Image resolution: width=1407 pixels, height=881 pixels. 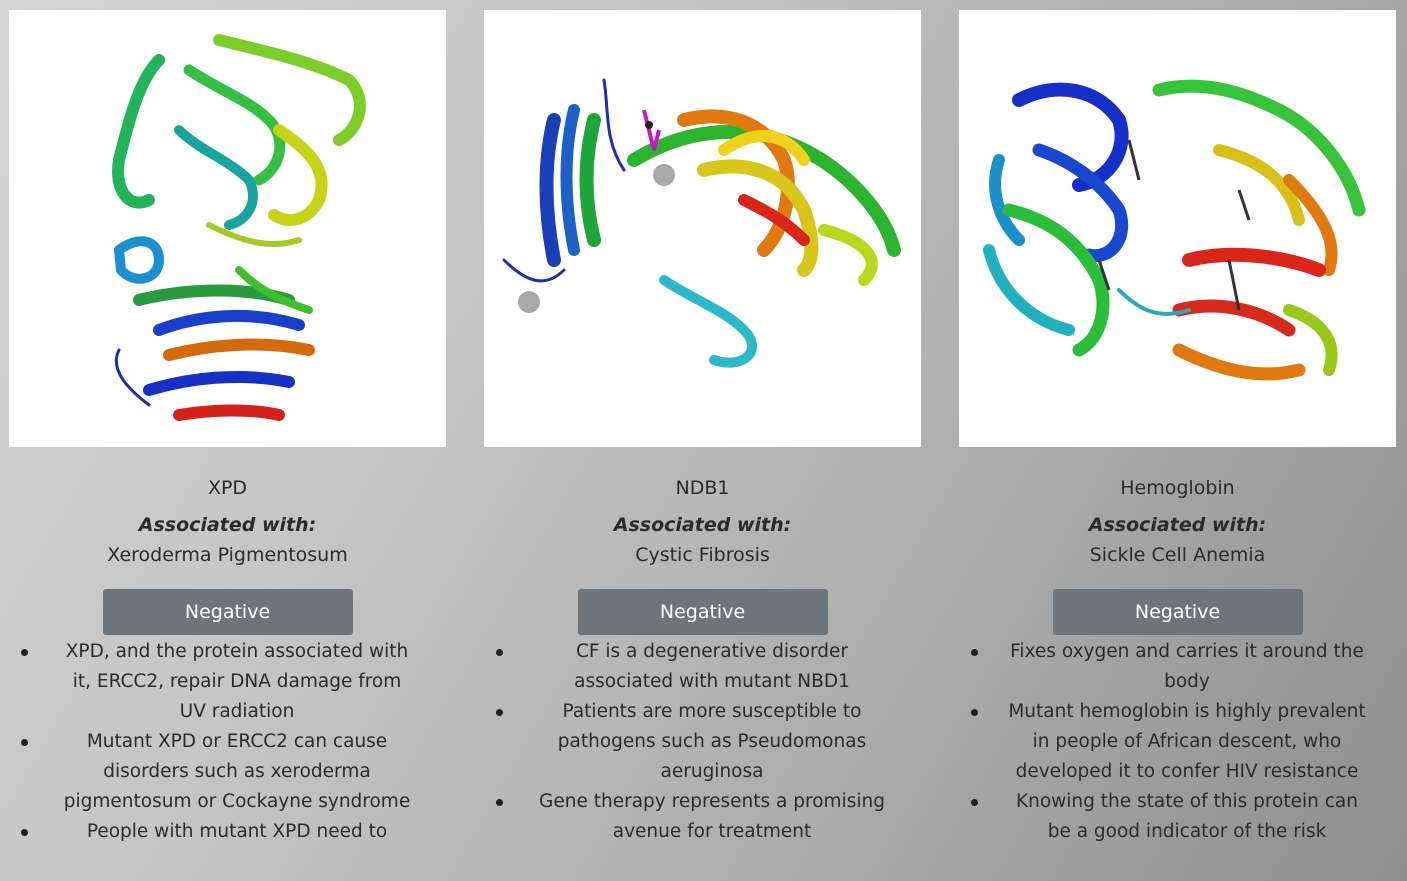 I want to click on protein-name: XPD, so click(x=227, y=488).